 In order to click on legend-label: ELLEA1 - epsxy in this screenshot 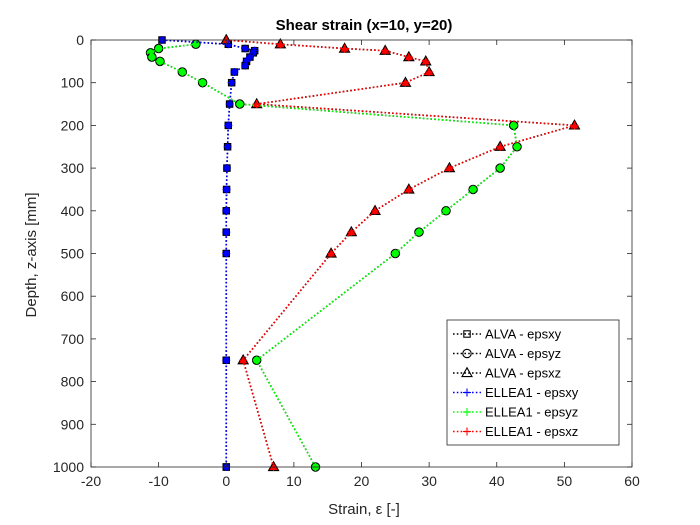, I will do `click(532, 392)`.